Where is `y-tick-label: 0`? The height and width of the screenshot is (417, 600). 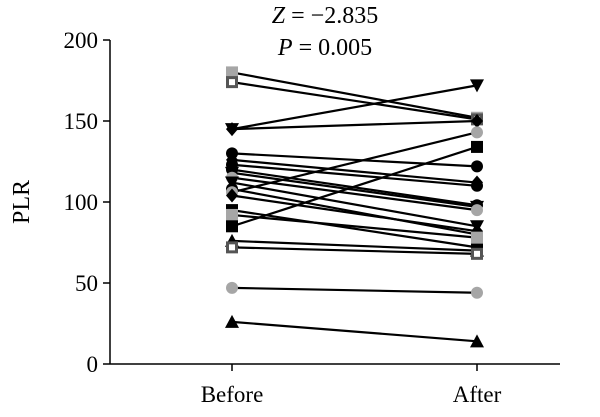
y-tick-label: 0 is located at coordinates (93, 364).